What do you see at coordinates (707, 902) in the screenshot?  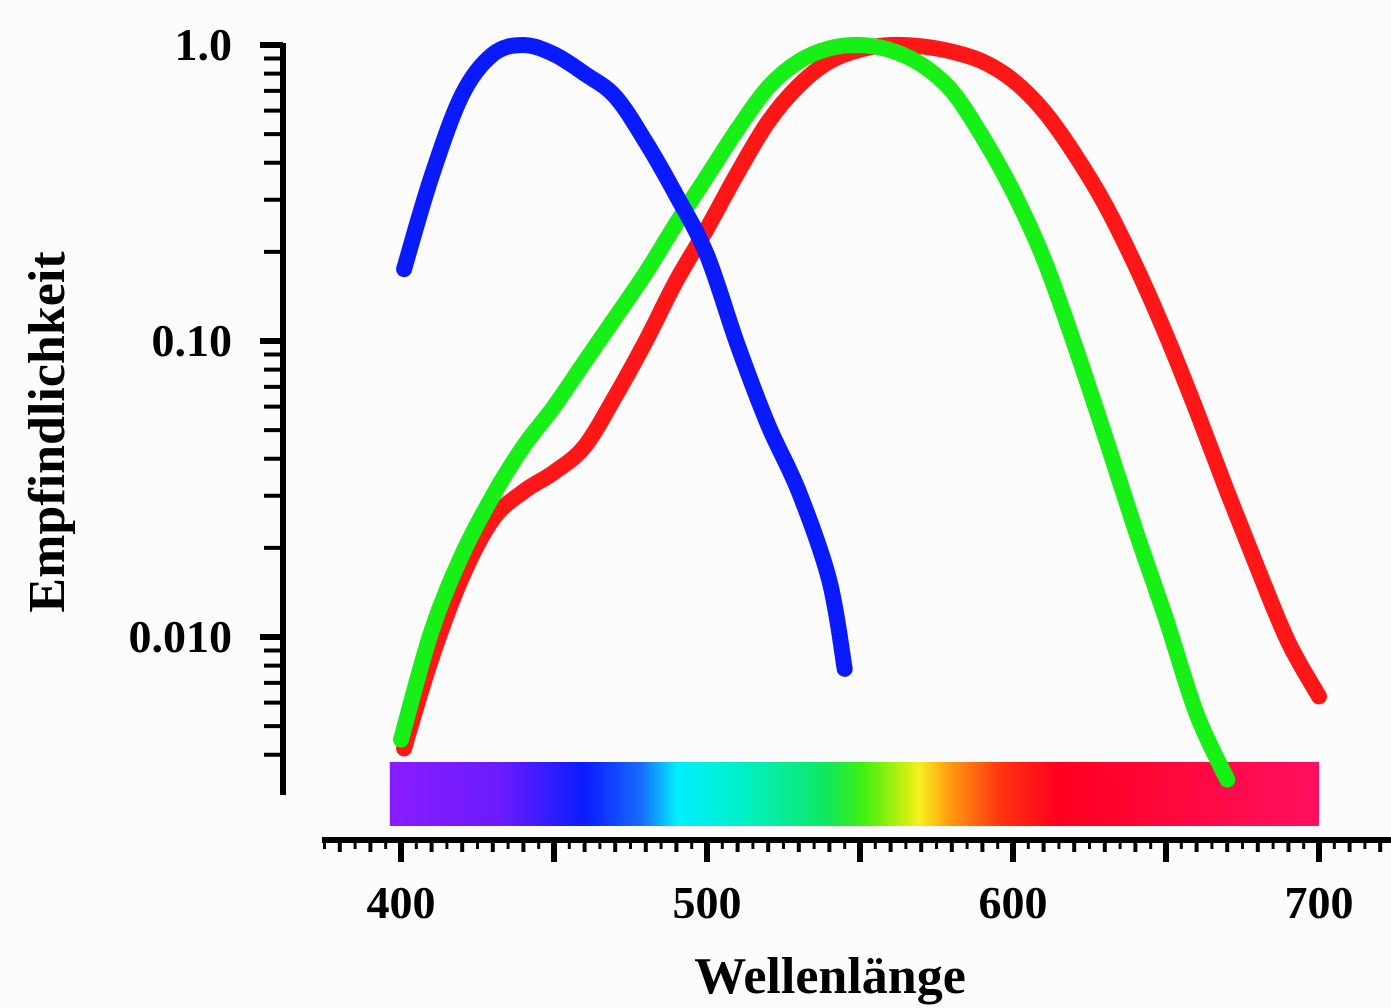 I see `x-tick-label: 500` at bounding box center [707, 902].